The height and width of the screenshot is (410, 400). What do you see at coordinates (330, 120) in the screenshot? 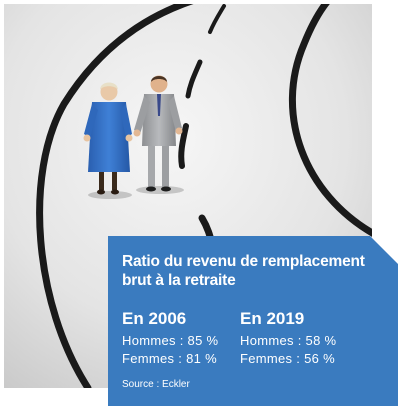
I see `road-right-line` at bounding box center [330, 120].